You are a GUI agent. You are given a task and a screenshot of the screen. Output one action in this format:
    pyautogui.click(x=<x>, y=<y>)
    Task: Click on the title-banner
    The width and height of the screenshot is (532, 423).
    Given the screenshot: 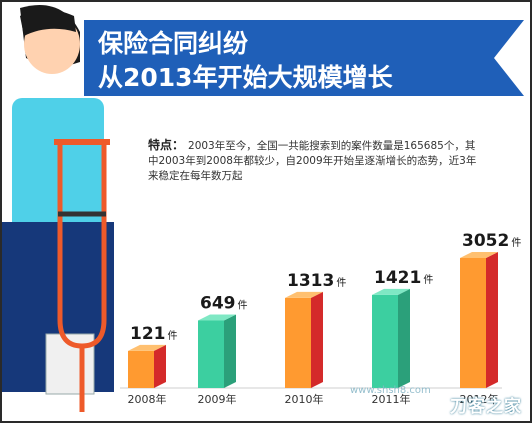 What is the action you would take?
    pyautogui.click(x=304, y=58)
    